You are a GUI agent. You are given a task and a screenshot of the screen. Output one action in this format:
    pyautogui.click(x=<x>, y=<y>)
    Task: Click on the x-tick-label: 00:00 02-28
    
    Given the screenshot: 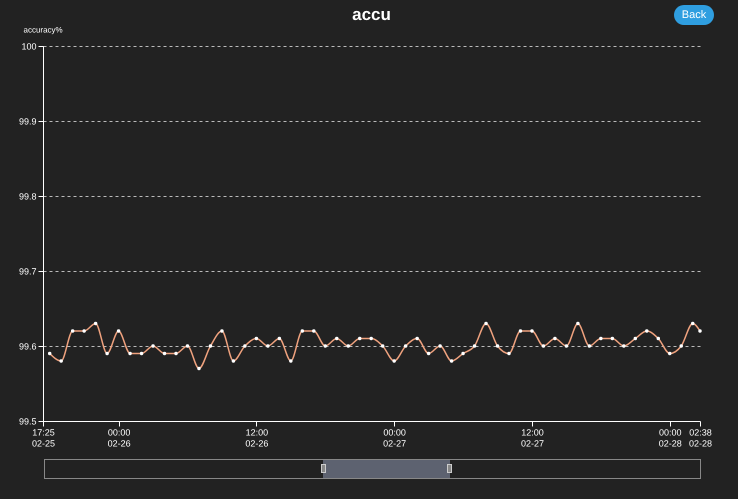 What is the action you would take?
    pyautogui.click(x=670, y=438)
    